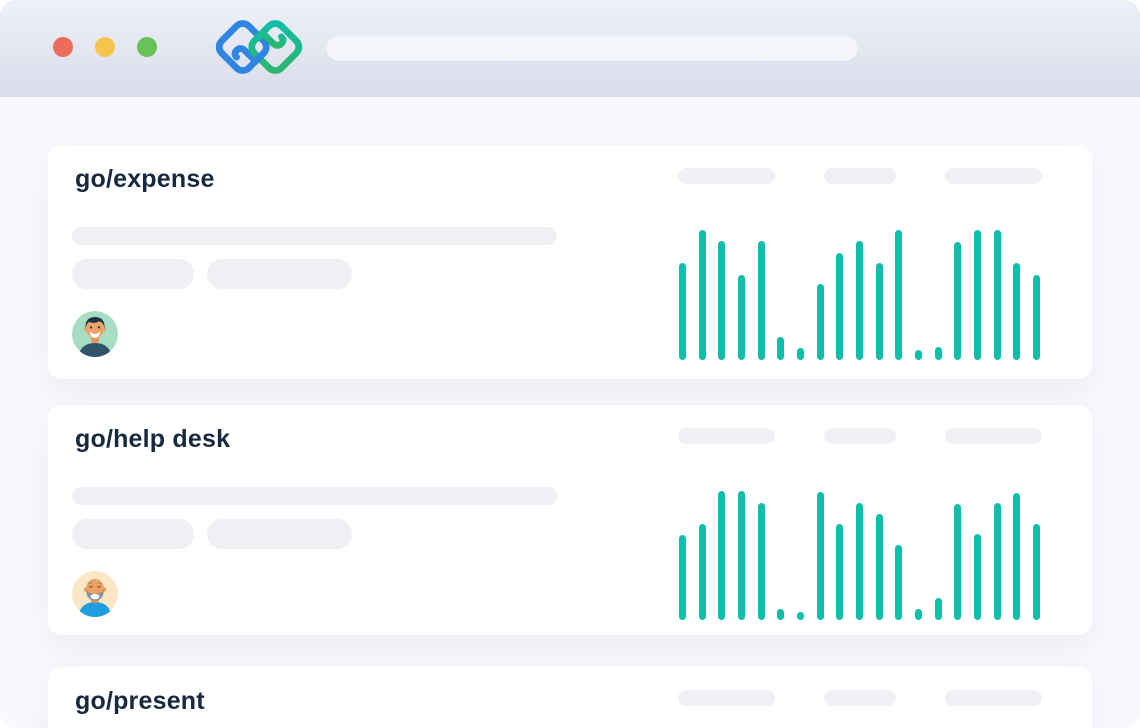  Describe the element at coordinates (259, 47) in the screenshot. I see `golinks-logo-icon` at that location.